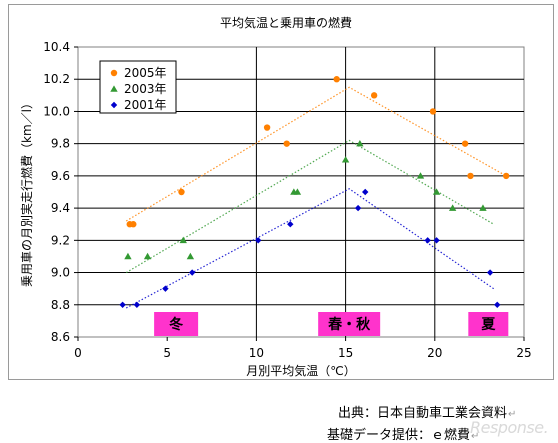  Describe the element at coordinates (300, 370) in the screenshot. I see `x-axis-label: 月別平均気温（℃）` at that location.